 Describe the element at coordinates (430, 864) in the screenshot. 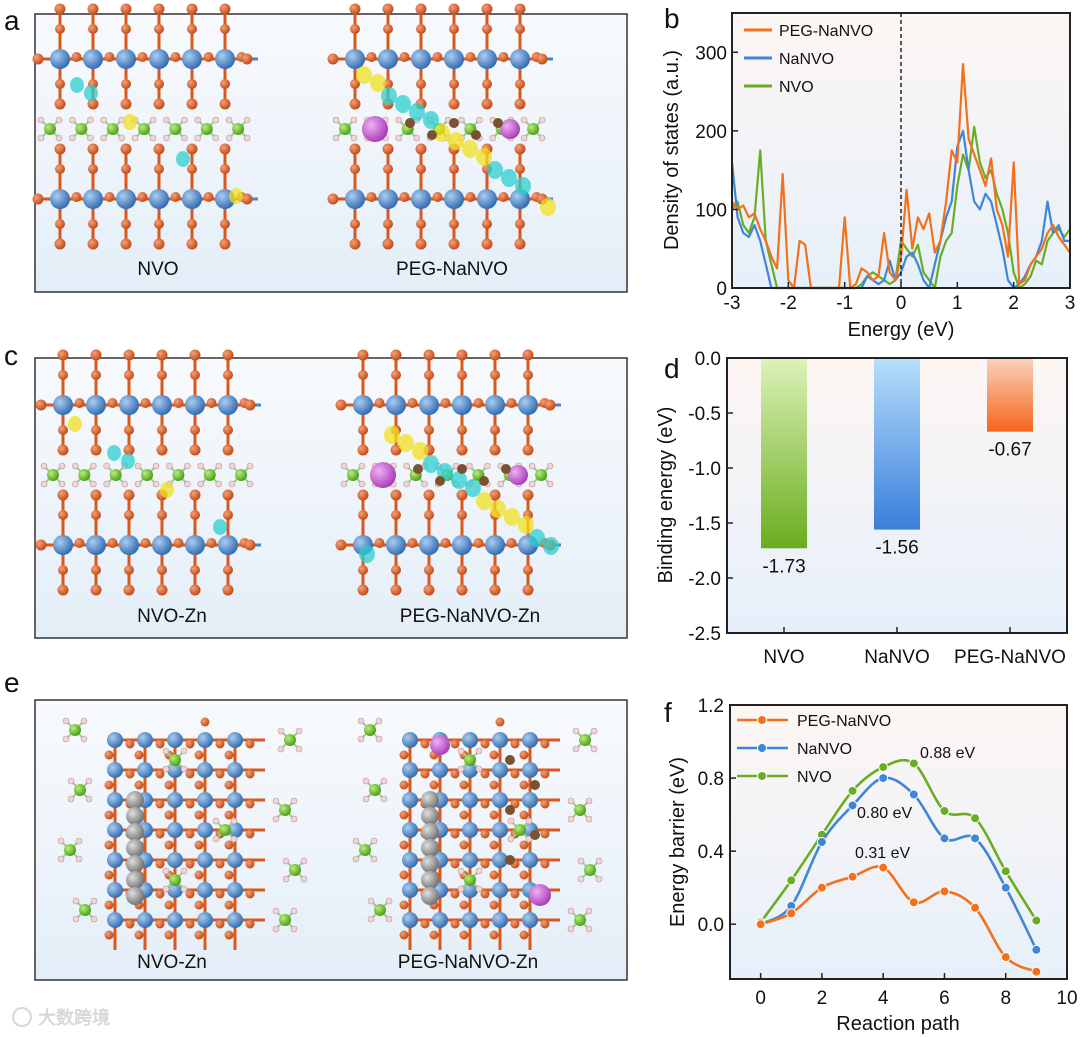

I see `zn-atom` at that location.